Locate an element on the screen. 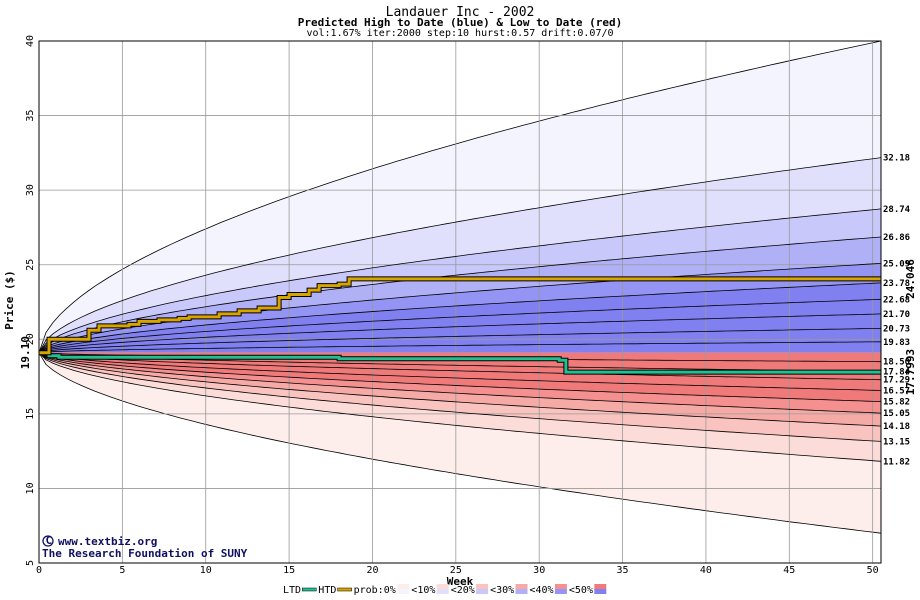 Image resolution: width=920 pixels, height=600 pixels. y-tick-30: 30 is located at coordinates (30, 190).